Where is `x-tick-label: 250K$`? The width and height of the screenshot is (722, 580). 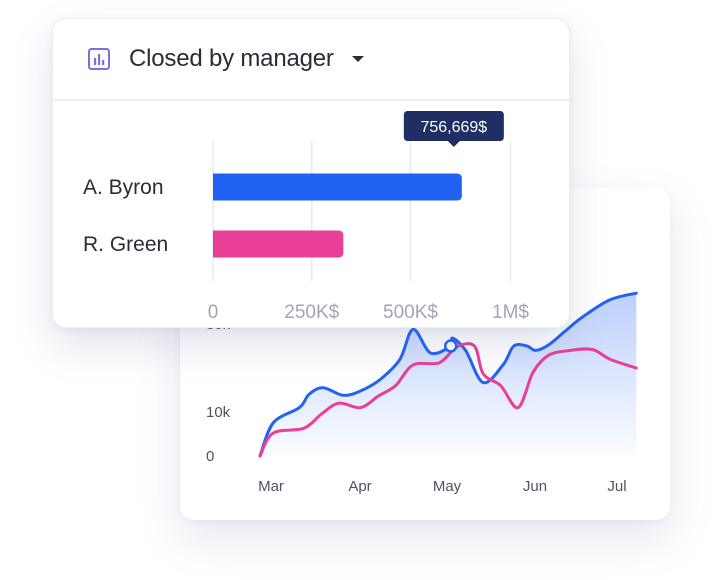
x-tick-label: 250K$ is located at coordinates (311, 312).